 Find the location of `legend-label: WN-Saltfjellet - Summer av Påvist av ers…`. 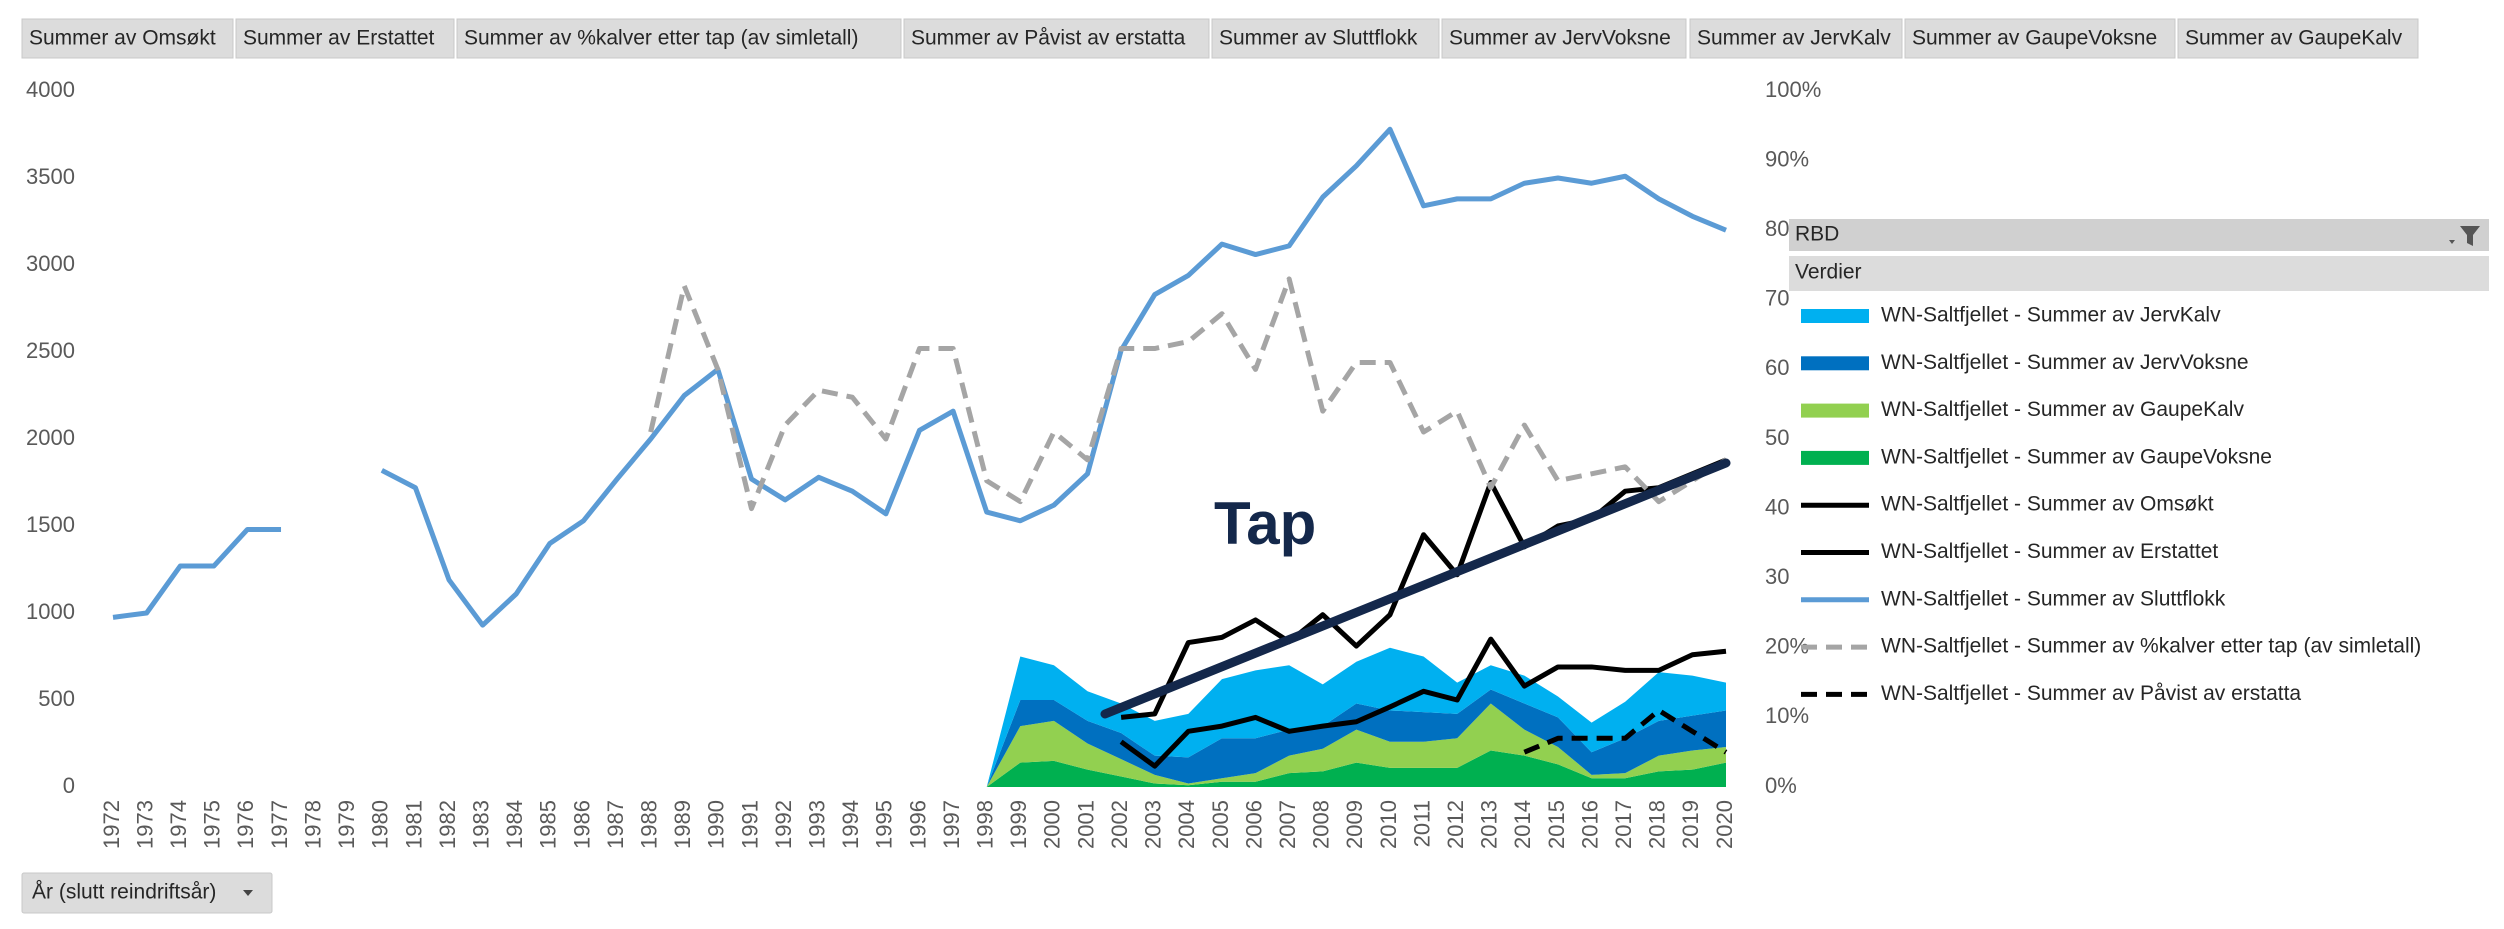

legend-label: WN-Saltfjellet - Summer av Påvist av ers… is located at coordinates (2091, 693).